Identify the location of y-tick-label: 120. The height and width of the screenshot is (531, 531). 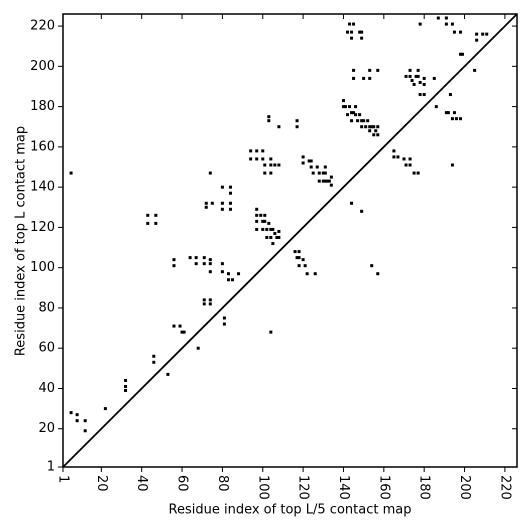
(42, 227).